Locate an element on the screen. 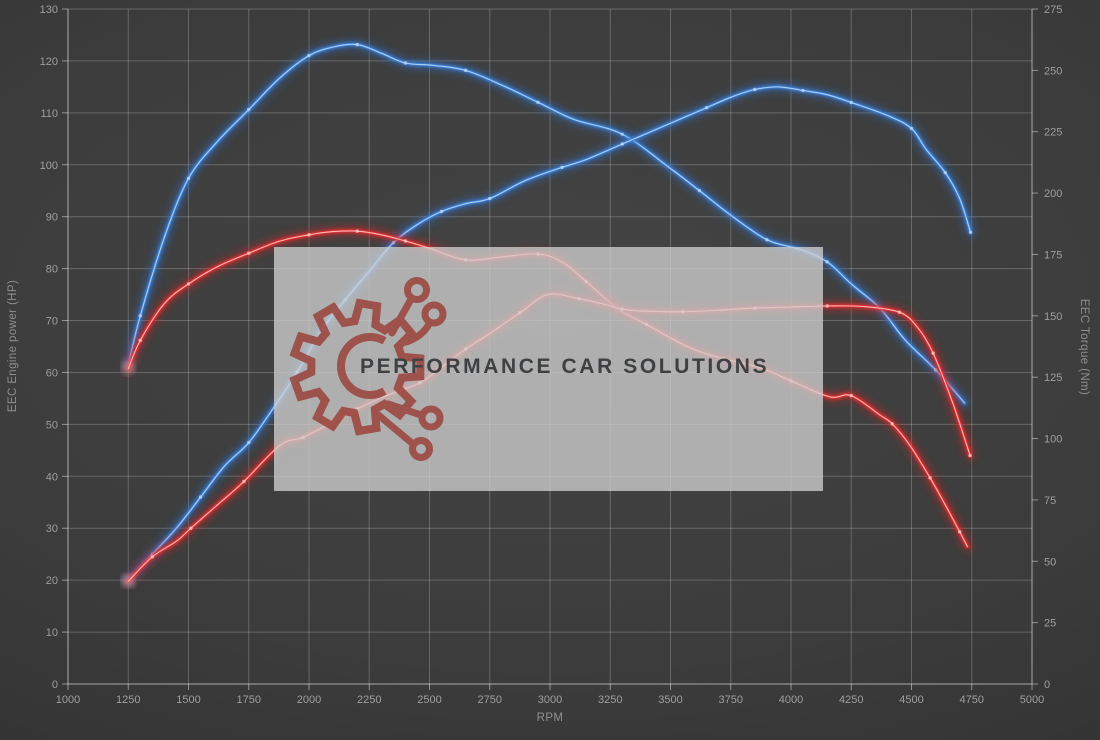 This screenshot has width=1100, height=740. right-tick-label: 225 is located at coordinates (1053, 133).